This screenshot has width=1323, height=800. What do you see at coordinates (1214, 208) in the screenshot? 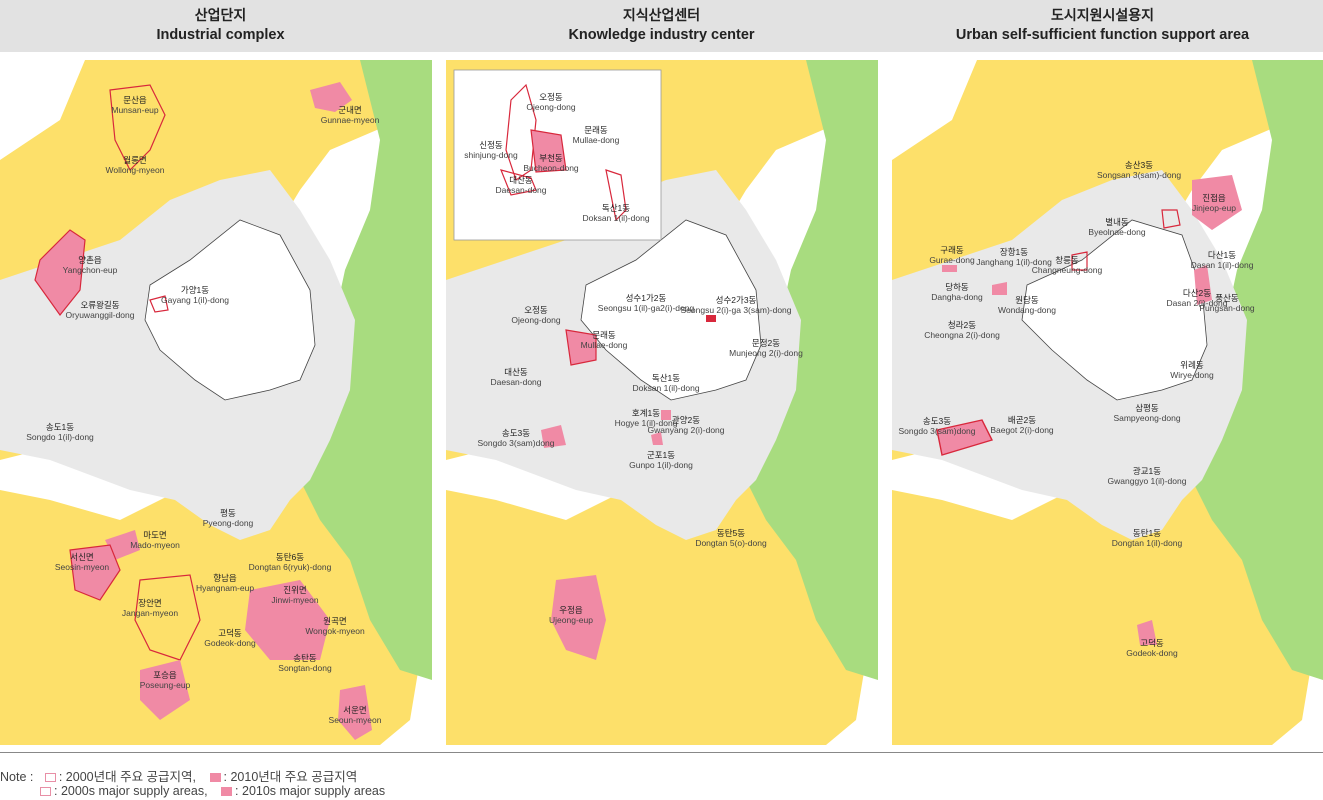
I see `place-name-en: Jinjeop-eup` at bounding box center [1214, 208].